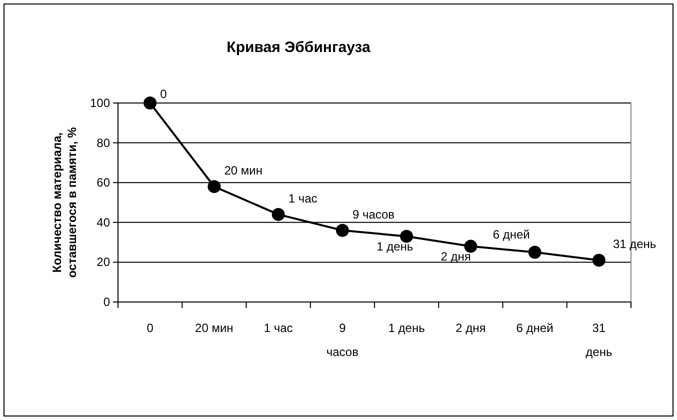  What do you see at coordinates (471, 328) in the screenshot?
I see `x-tick-label: 2 дня` at bounding box center [471, 328].